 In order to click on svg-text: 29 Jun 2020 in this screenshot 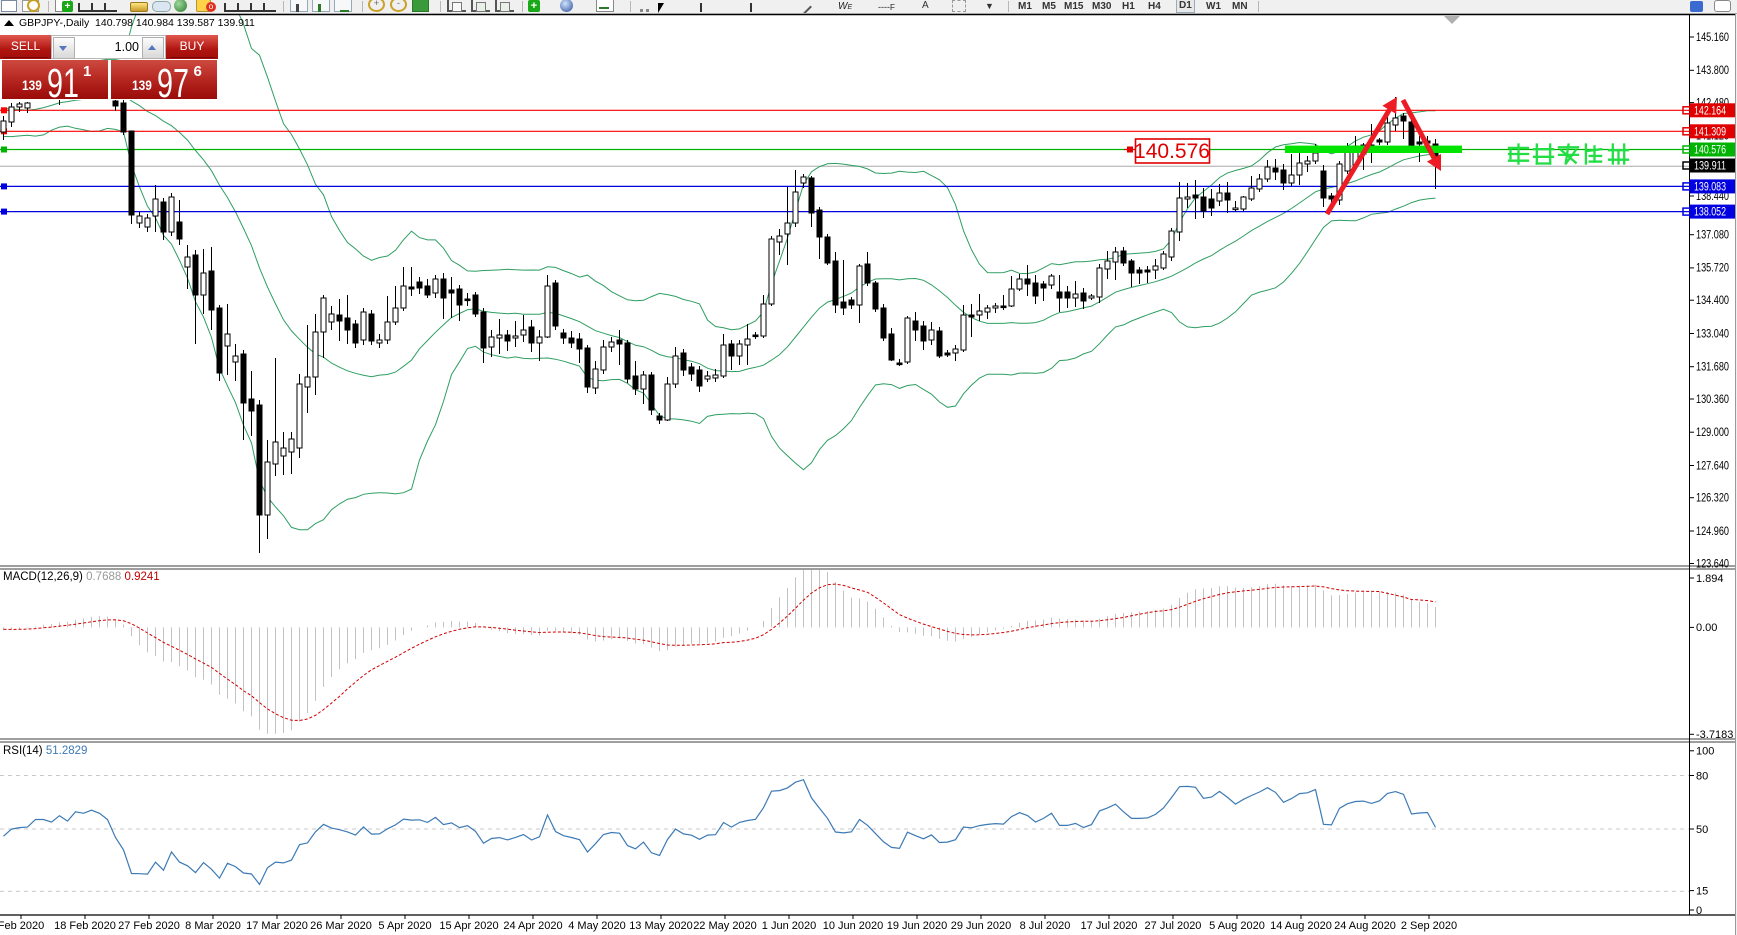, I will do `click(981, 926)`.